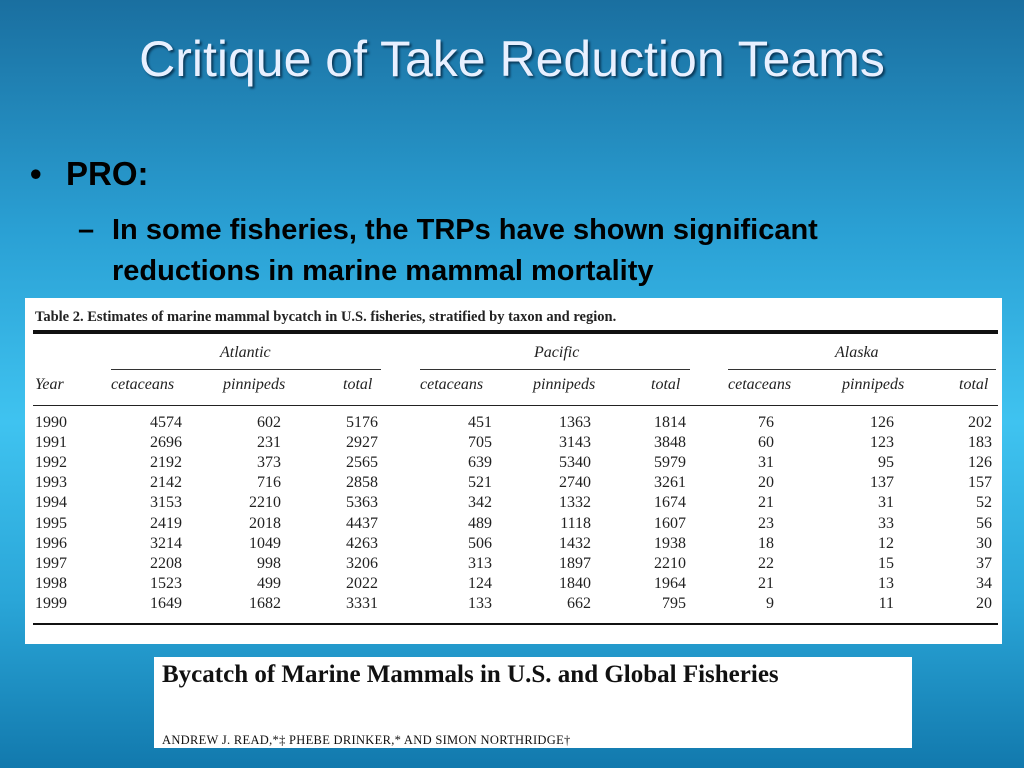  What do you see at coordinates (984, 603) in the screenshot?
I see `cell-ak-total: 20` at bounding box center [984, 603].